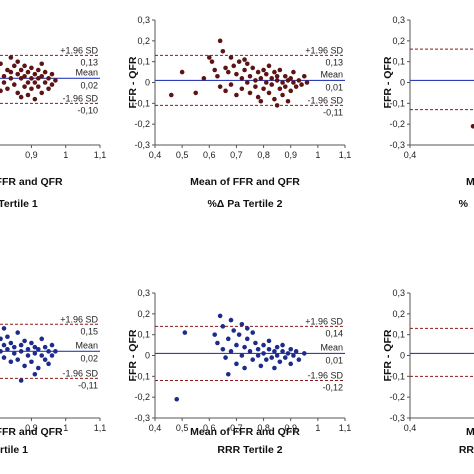  I want to click on x-tick-label: 0,4, so click(410, 155).